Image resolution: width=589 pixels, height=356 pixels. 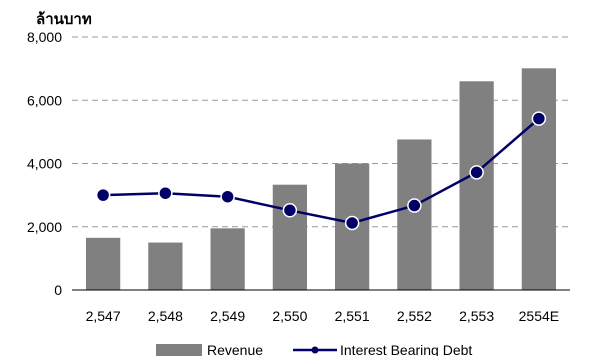 I want to click on y-tick-label: 2,000, so click(x=44, y=227).